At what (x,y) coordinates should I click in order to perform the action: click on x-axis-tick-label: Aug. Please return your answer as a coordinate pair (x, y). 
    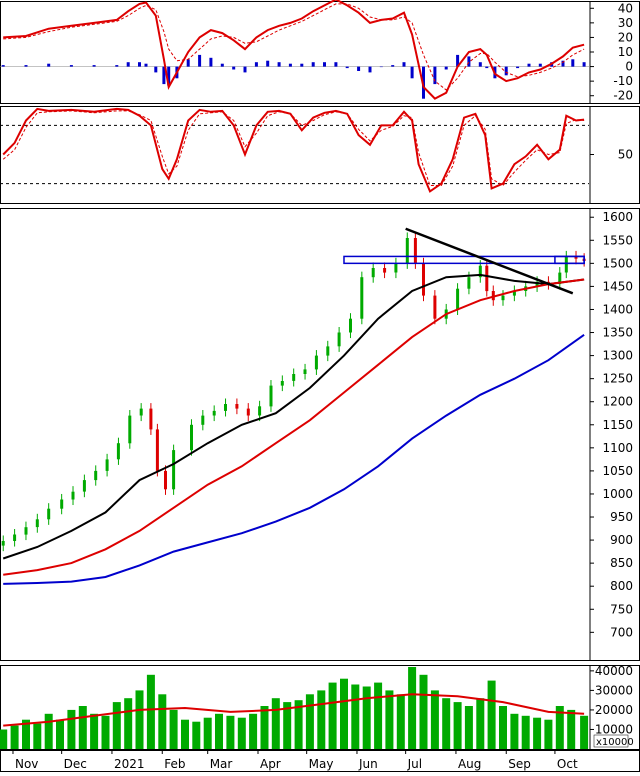
    Looking at the image, I should click on (469, 764).